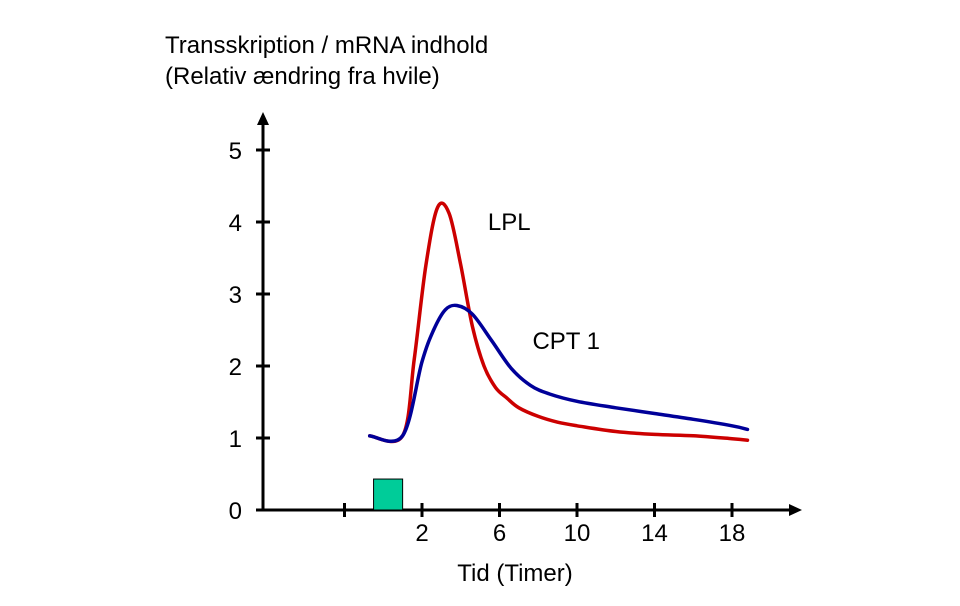 This screenshot has width=960, height=606. I want to click on y-ticks: 0 1 2 3 4 5, so click(249, 331).